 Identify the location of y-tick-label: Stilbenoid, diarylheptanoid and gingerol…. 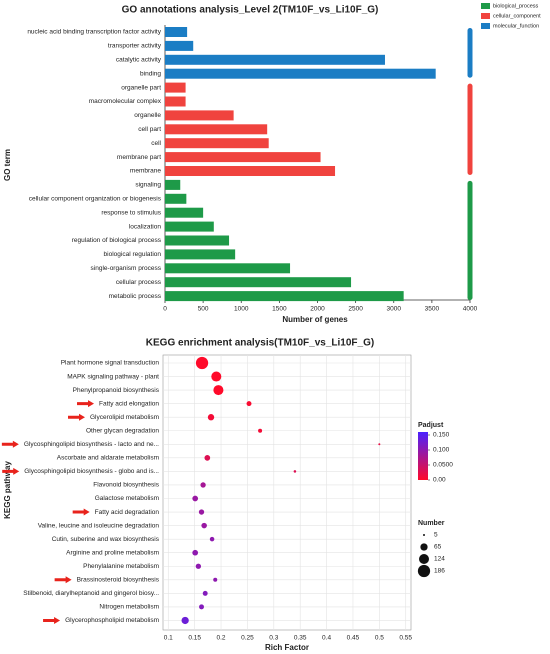
(91, 593).